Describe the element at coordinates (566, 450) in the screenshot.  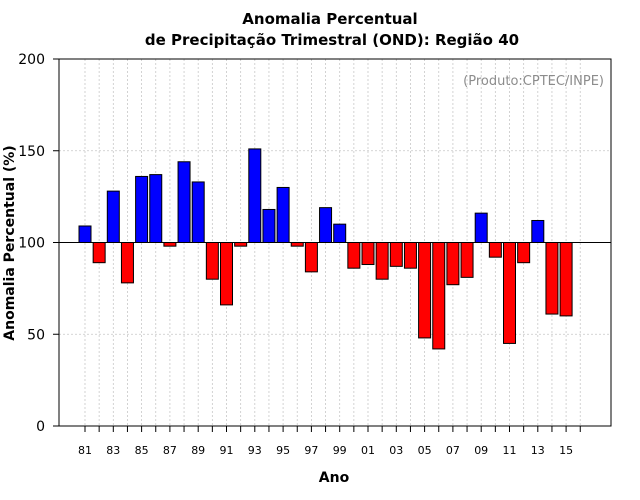
I see `x-tick-label: 15` at that location.